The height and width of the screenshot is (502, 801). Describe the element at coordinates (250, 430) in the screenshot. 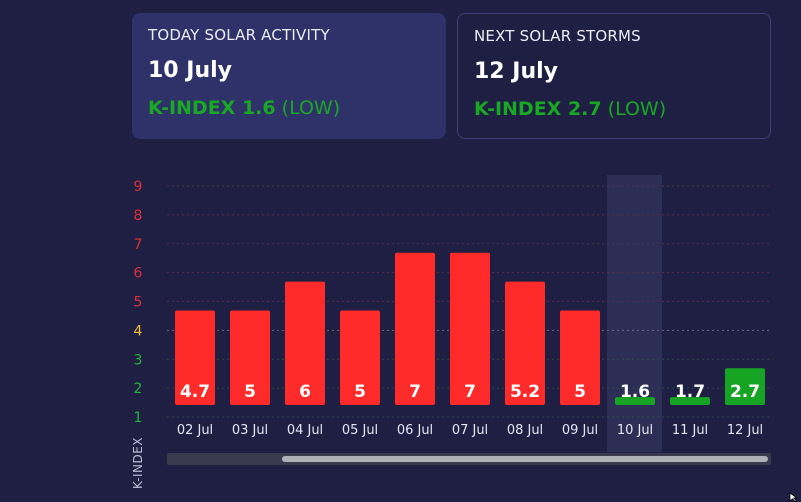

I see `x-tick-label: 03 Jul` at that location.